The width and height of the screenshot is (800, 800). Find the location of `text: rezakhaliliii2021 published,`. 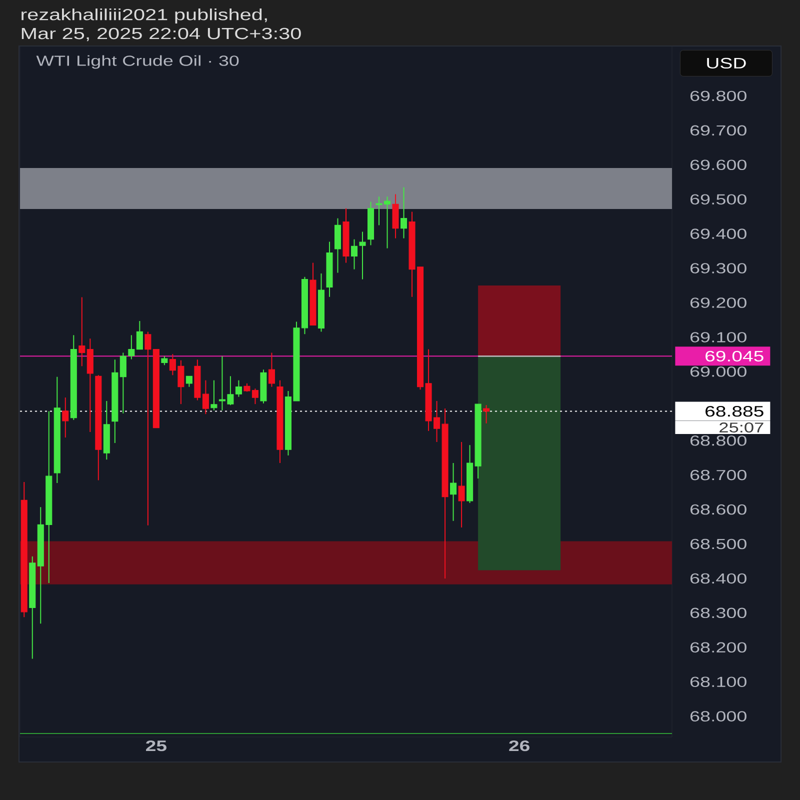

text: rezakhaliliii2021 published, is located at coordinates (144, 16).